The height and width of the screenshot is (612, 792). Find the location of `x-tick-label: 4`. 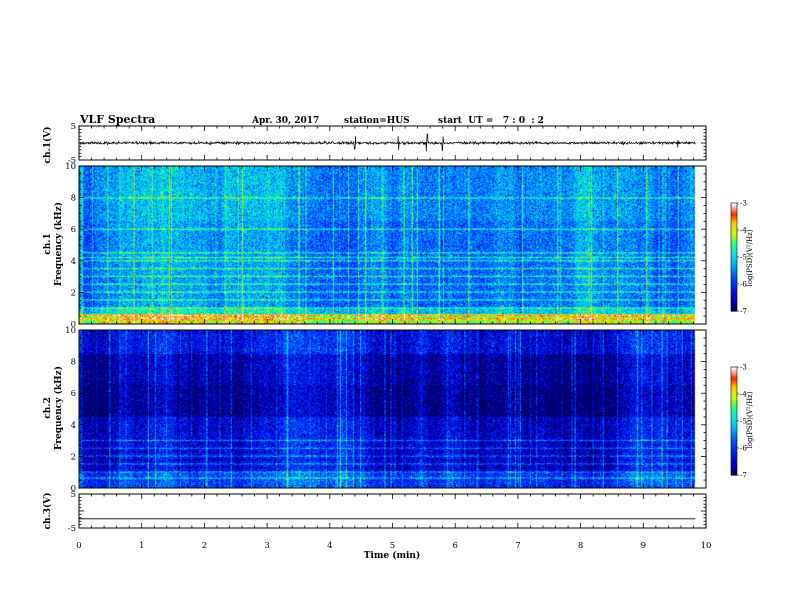

x-tick-label: 4 is located at coordinates (329, 546).